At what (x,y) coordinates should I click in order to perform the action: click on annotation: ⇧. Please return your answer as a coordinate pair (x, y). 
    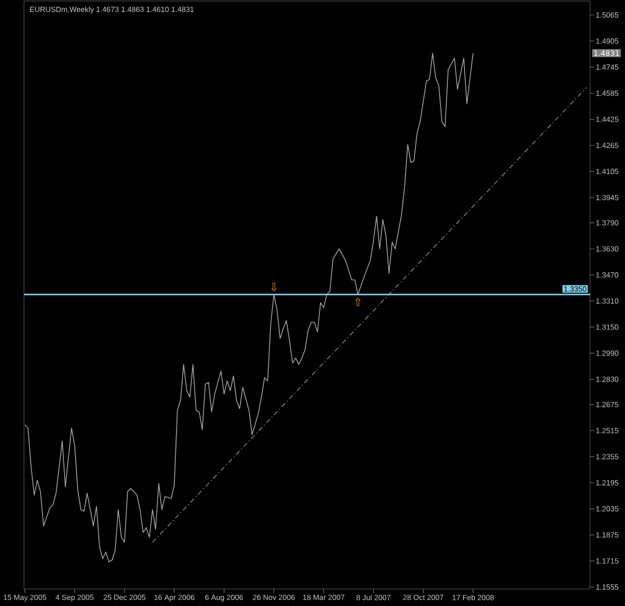
    Looking at the image, I should click on (358, 302).